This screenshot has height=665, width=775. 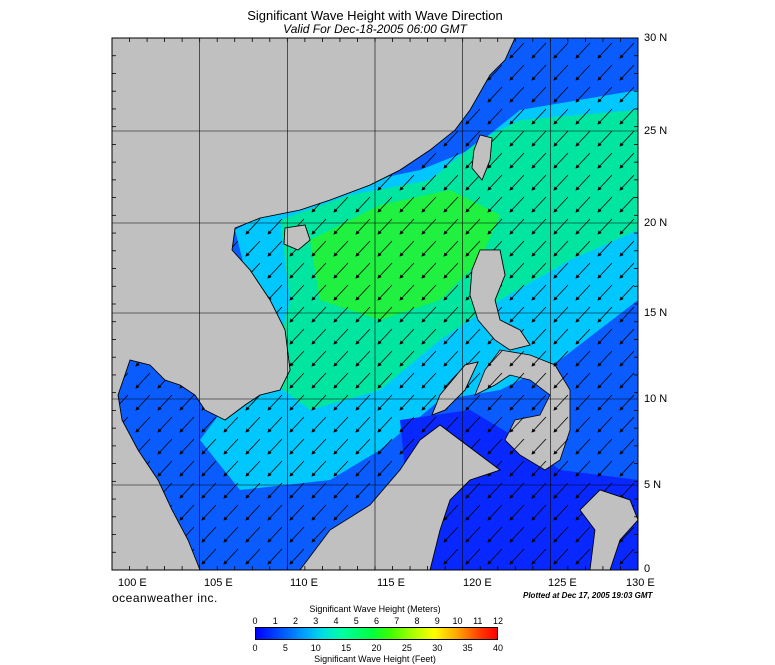 What do you see at coordinates (656, 38) in the screenshot?
I see `lat-label: 30 N` at bounding box center [656, 38].